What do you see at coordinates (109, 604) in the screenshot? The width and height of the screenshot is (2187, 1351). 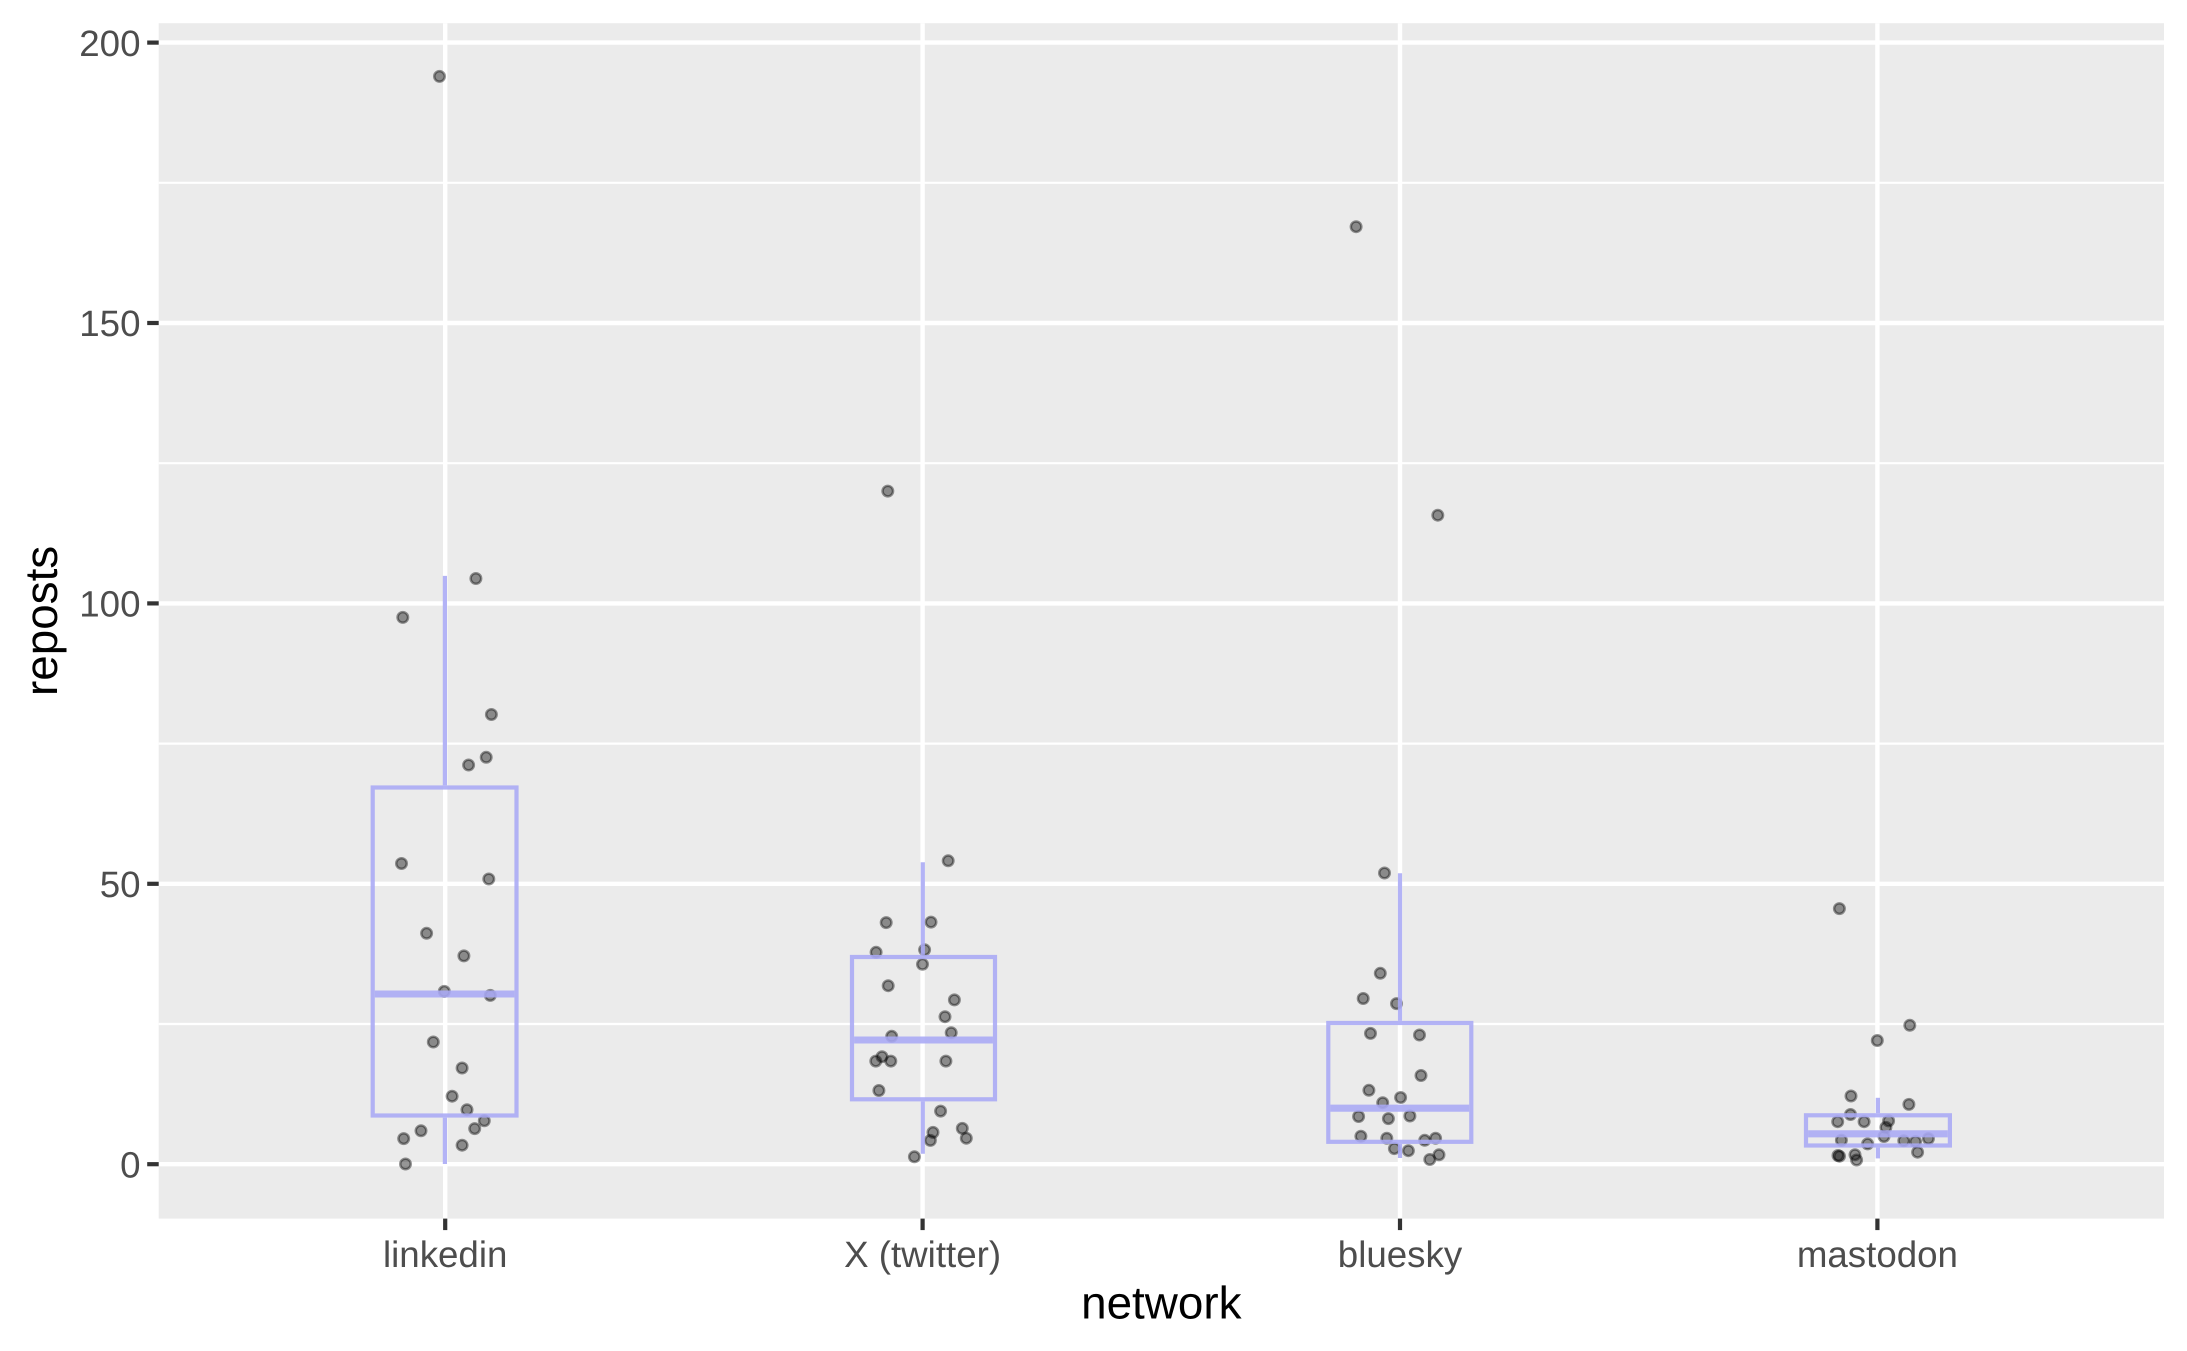 I see `svg-text: 100` at bounding box center [109, 604].